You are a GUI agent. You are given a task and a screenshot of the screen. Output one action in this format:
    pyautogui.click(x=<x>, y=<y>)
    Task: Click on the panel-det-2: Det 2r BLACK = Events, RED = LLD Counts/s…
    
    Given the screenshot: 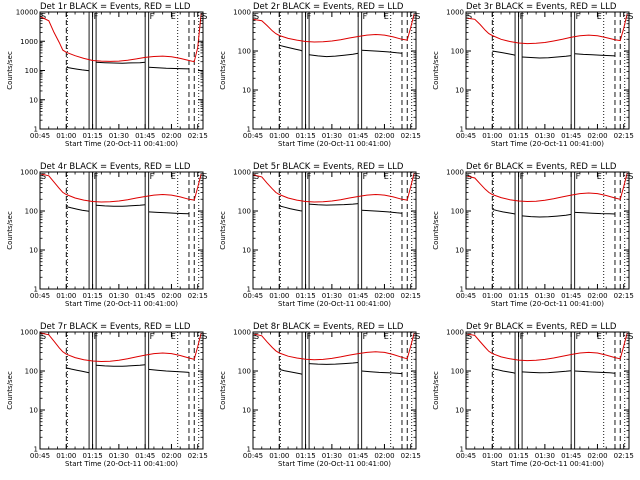 What is the action you would take?
    pyautogui.click(x=320, y=75)
    